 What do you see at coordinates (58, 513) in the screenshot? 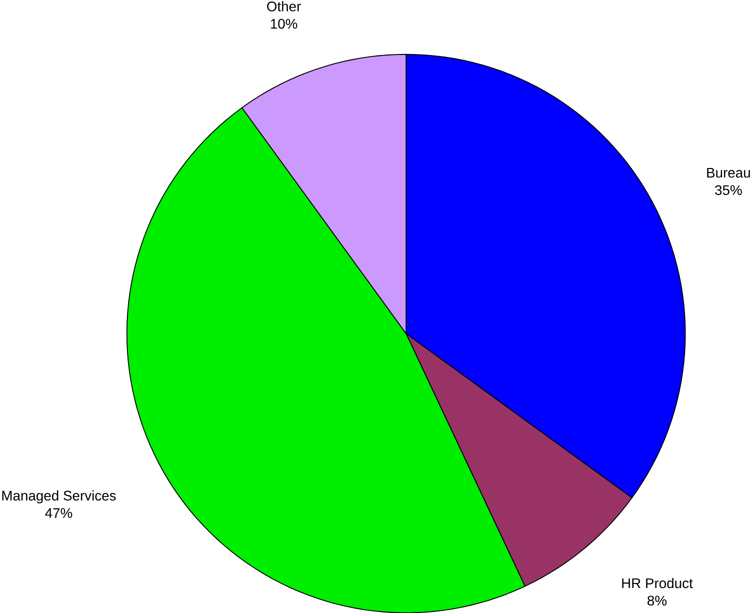
I see `data-label: 47%` at bounding box center [58, 513].